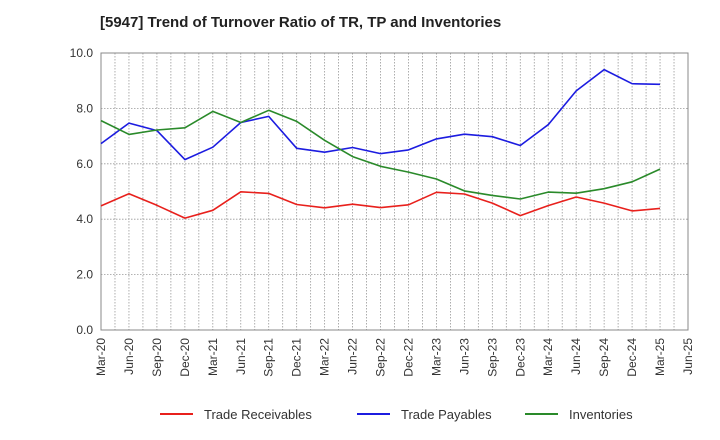 Image resolution: width=720 pixels, height=440 pixels. I want to click on x-tick-label: Sep-24, so click(604, 357).